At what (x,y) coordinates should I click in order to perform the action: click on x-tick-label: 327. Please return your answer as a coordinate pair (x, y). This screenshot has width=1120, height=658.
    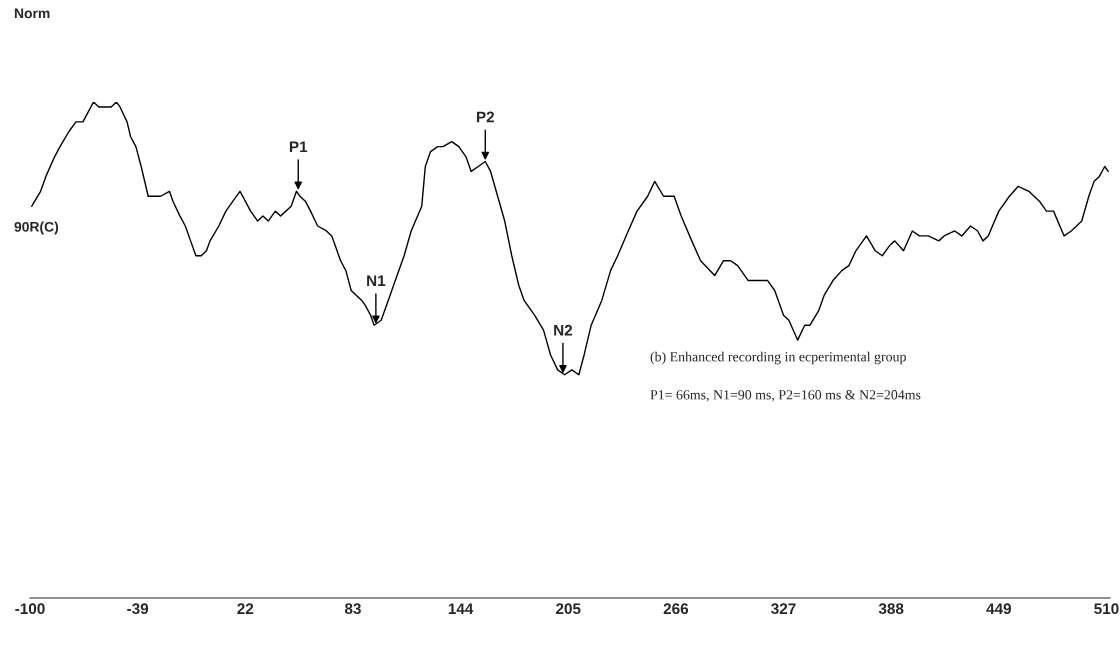
    Looking at the image, I should click on (783, 609).